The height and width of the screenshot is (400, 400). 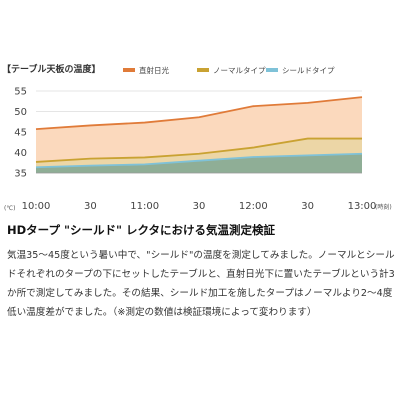 I want to click on series-lines, so click(x=199, y=132).